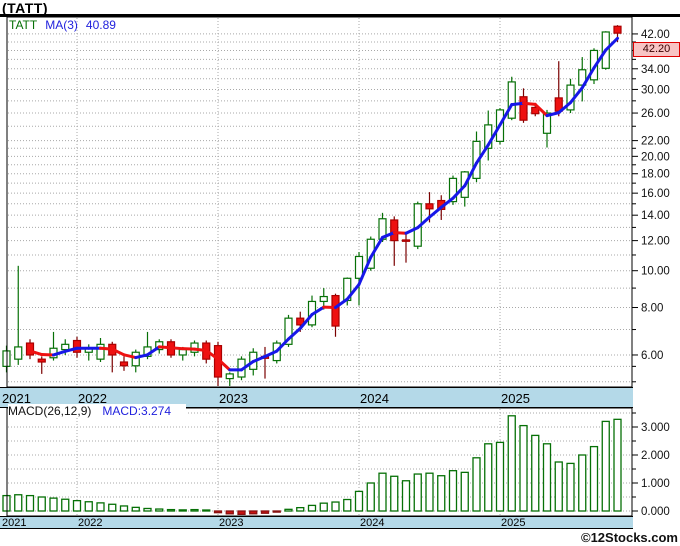 The image size is (680, 546). What do you see at coordinates (655, 194) in the screenshot?
I see `price-axis-label: 16.00` at bounding box center [655, 194].